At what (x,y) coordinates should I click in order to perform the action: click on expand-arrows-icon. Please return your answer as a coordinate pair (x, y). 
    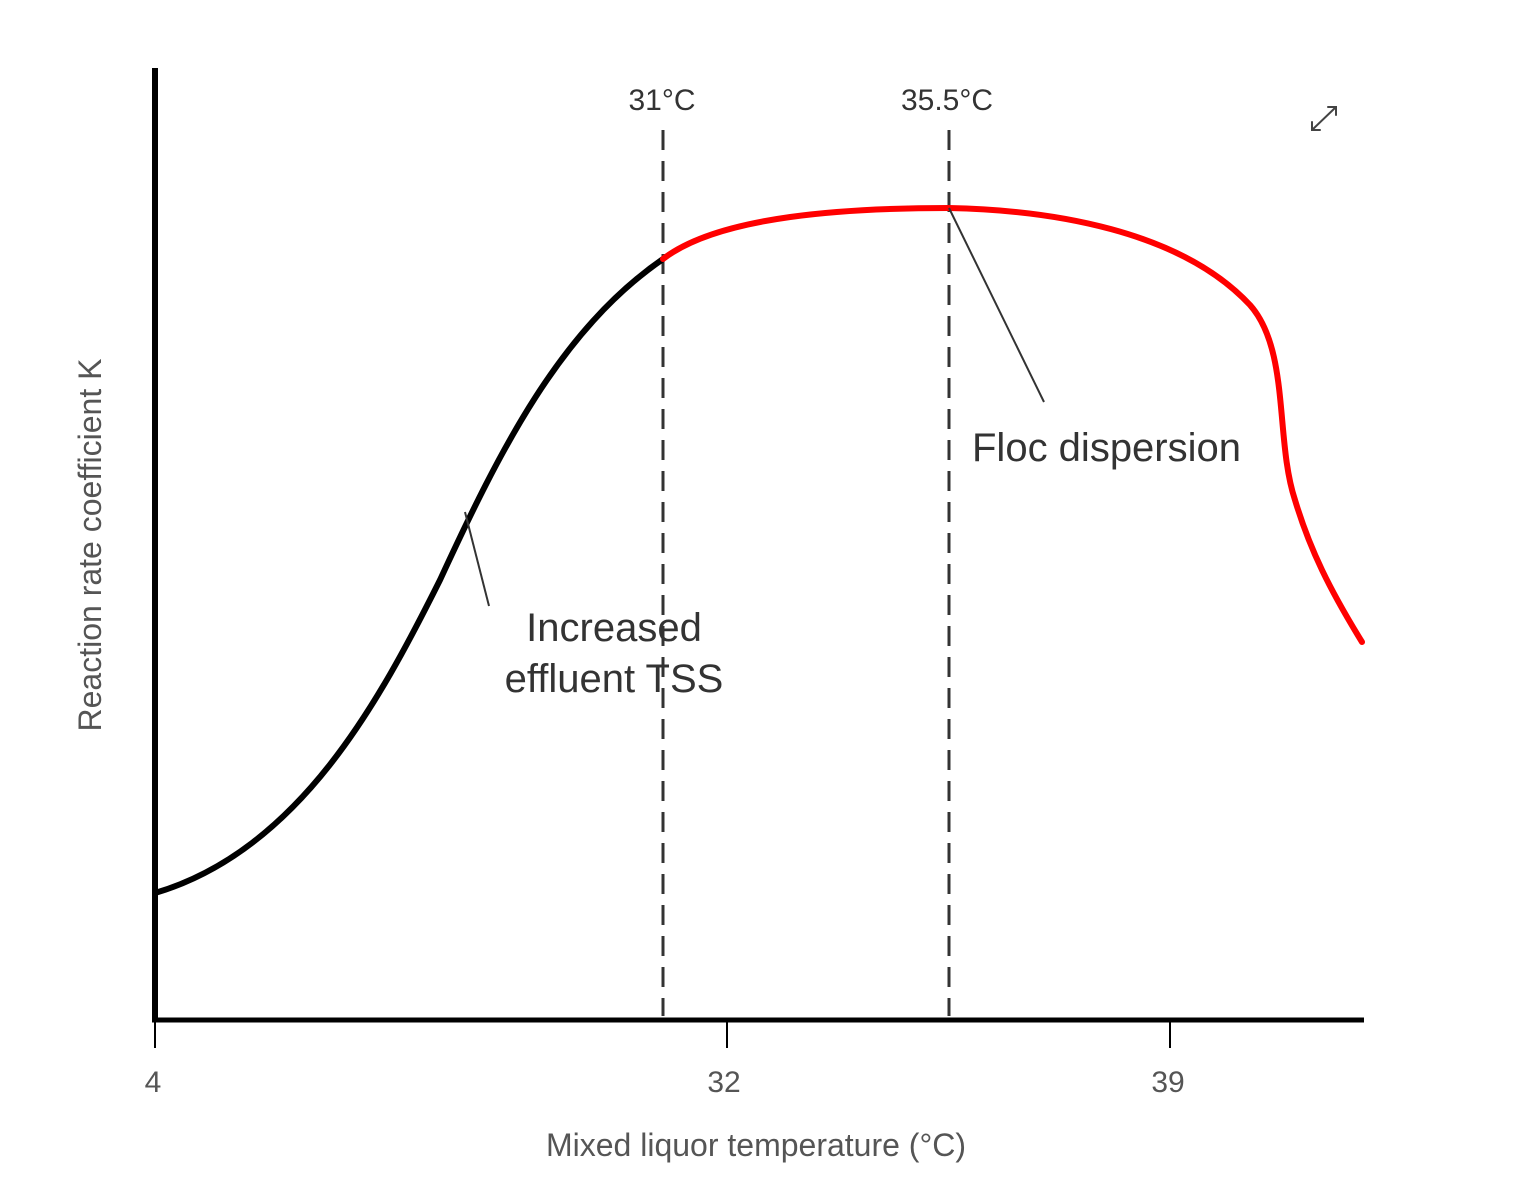
    Looking at the image, I should click on (1324, 118).